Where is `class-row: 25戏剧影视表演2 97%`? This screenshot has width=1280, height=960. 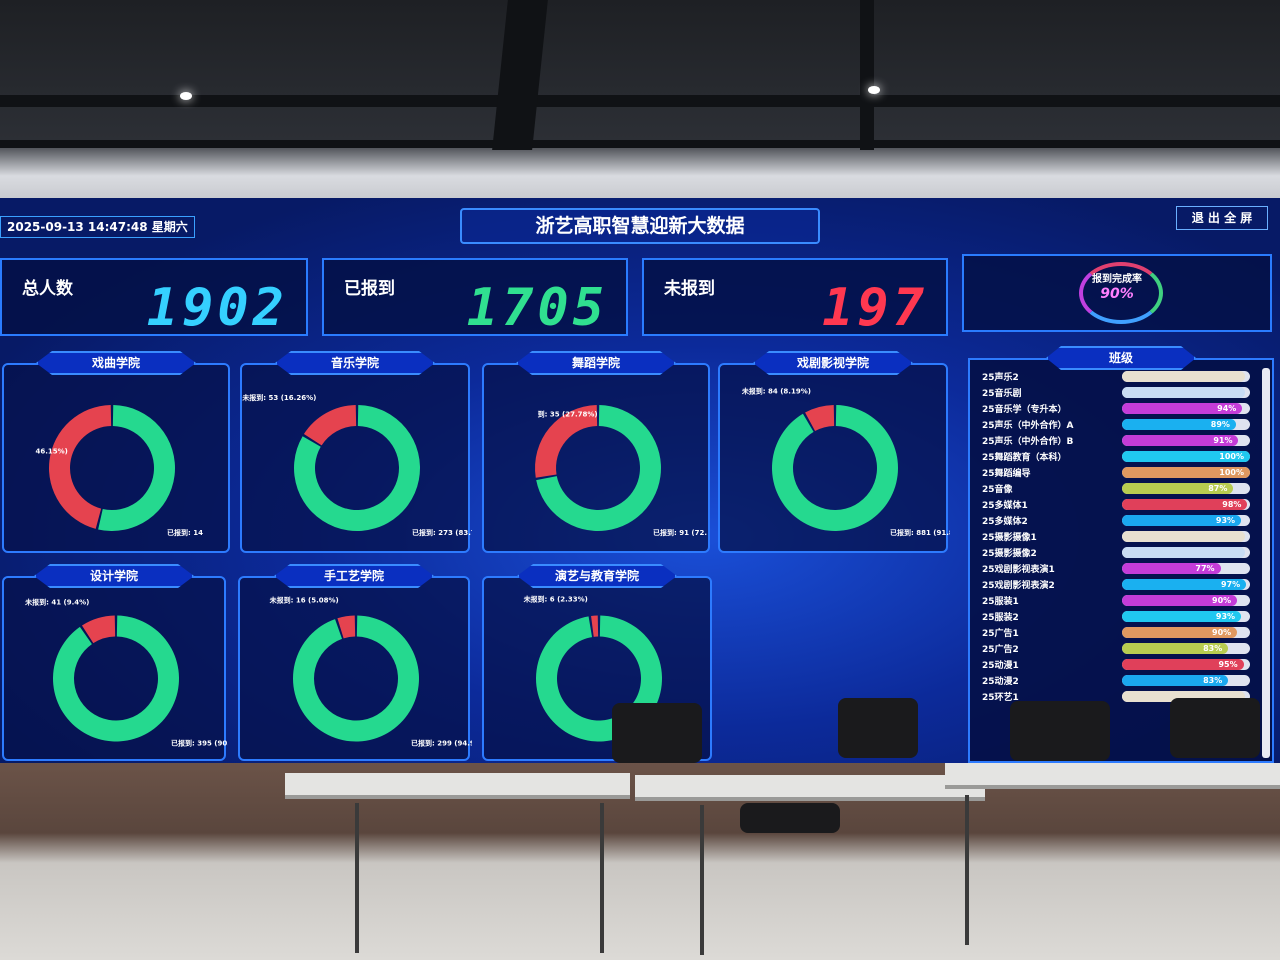 class-row: 25戏剧影视表演2 97% is located at coordinates (1127, 584).